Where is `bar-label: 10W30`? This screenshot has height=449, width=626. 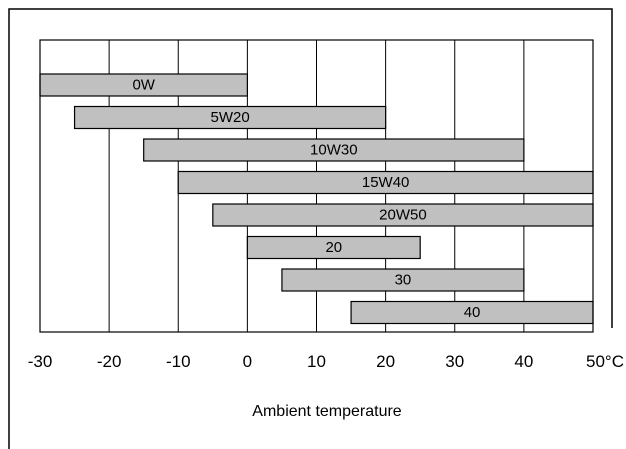 bar-label: 10W30 is located at coordinates (334, 150).